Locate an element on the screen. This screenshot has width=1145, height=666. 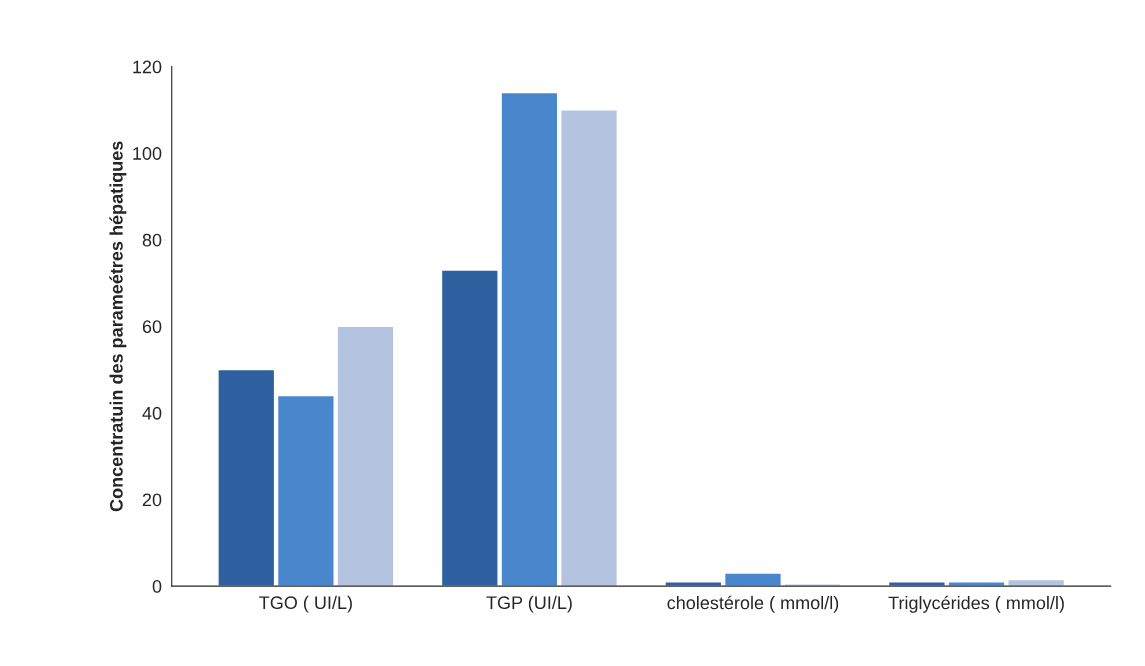
y-tick-label: 80 is located at coordinates (152, 240).